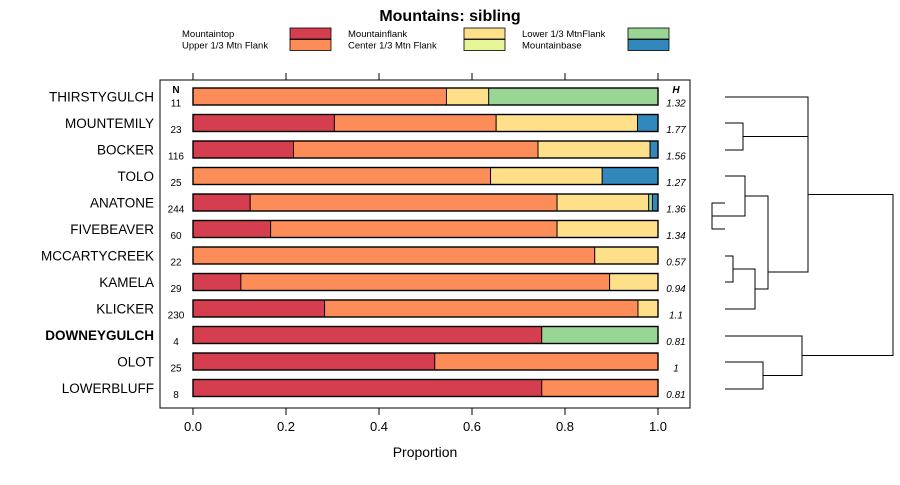  Describe the element at coordinates (108, 388) in the screenshot. I see `row-label: LOWERBLUFF` at that location.